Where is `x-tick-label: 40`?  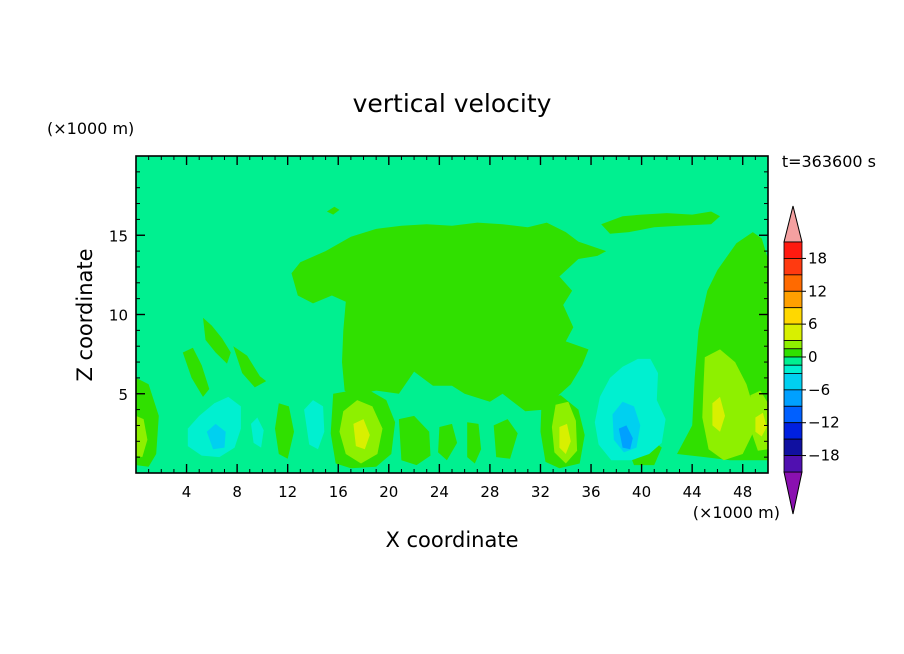 x-tick-label: 40 is located at coordinates (641, 492).